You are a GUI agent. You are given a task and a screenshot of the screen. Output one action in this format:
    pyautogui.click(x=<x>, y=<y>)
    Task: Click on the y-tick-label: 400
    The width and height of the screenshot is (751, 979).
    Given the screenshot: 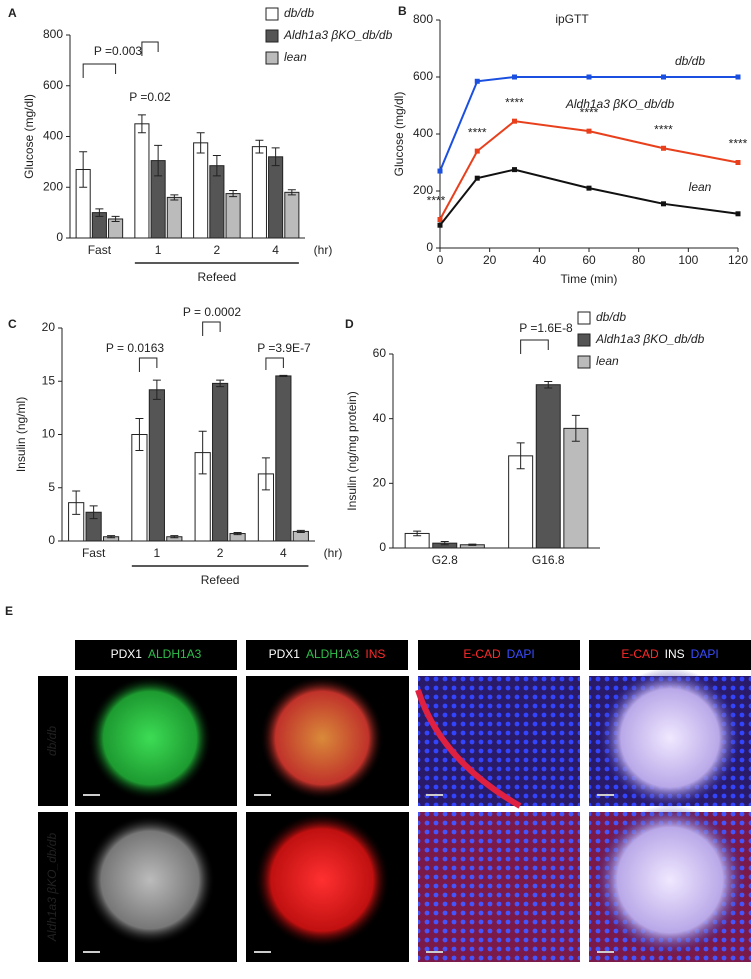 What is the action you would take?
    pyautogui.click(x=53, y=136)
    